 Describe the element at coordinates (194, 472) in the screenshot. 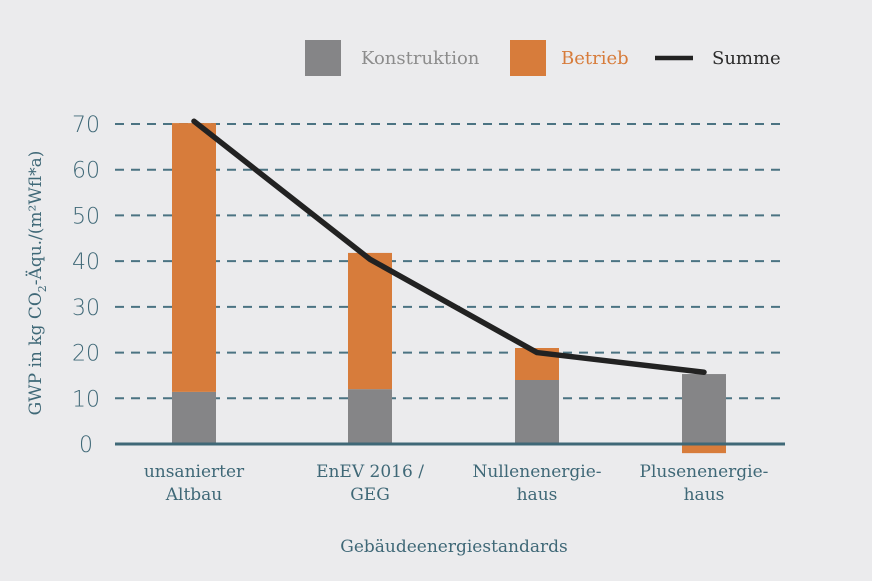

I see `x-category-label: unsanierter` at that location.